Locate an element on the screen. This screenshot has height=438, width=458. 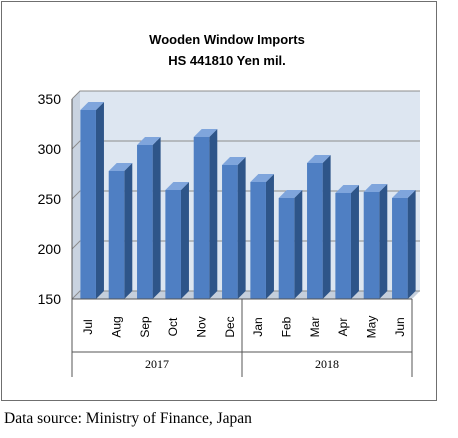
bar-apr is located at coordinates (347, 242).